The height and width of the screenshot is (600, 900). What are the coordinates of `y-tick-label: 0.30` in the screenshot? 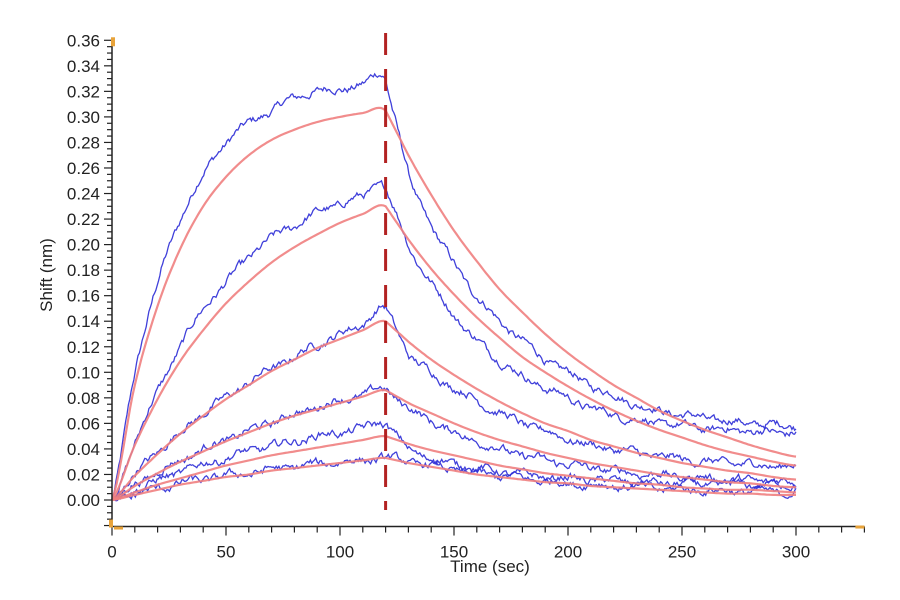 It's located at (83, 117).